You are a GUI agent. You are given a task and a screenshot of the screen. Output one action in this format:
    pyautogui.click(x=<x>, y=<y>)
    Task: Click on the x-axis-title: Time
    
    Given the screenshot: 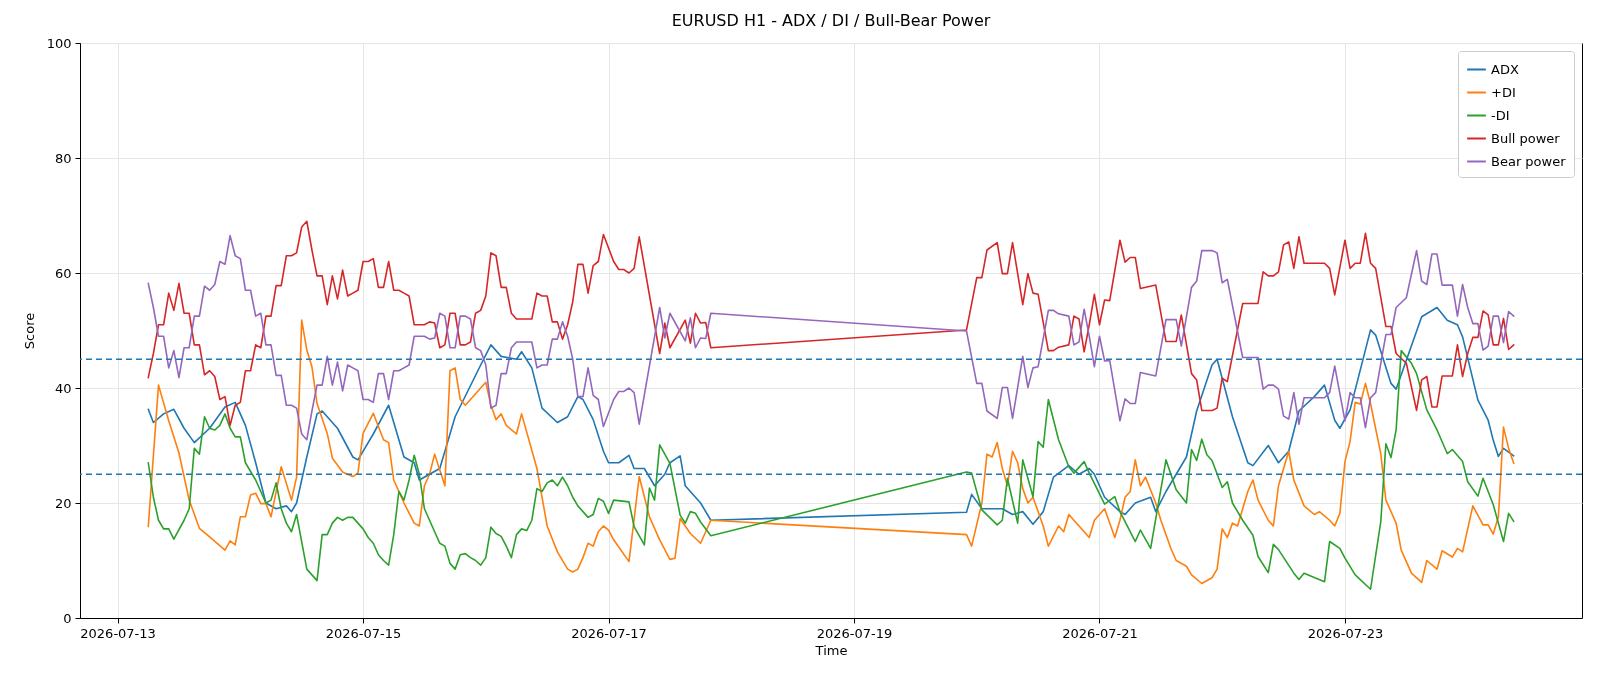 What is the action you would take?
    pyautogui.click(x=831, y=650)
    